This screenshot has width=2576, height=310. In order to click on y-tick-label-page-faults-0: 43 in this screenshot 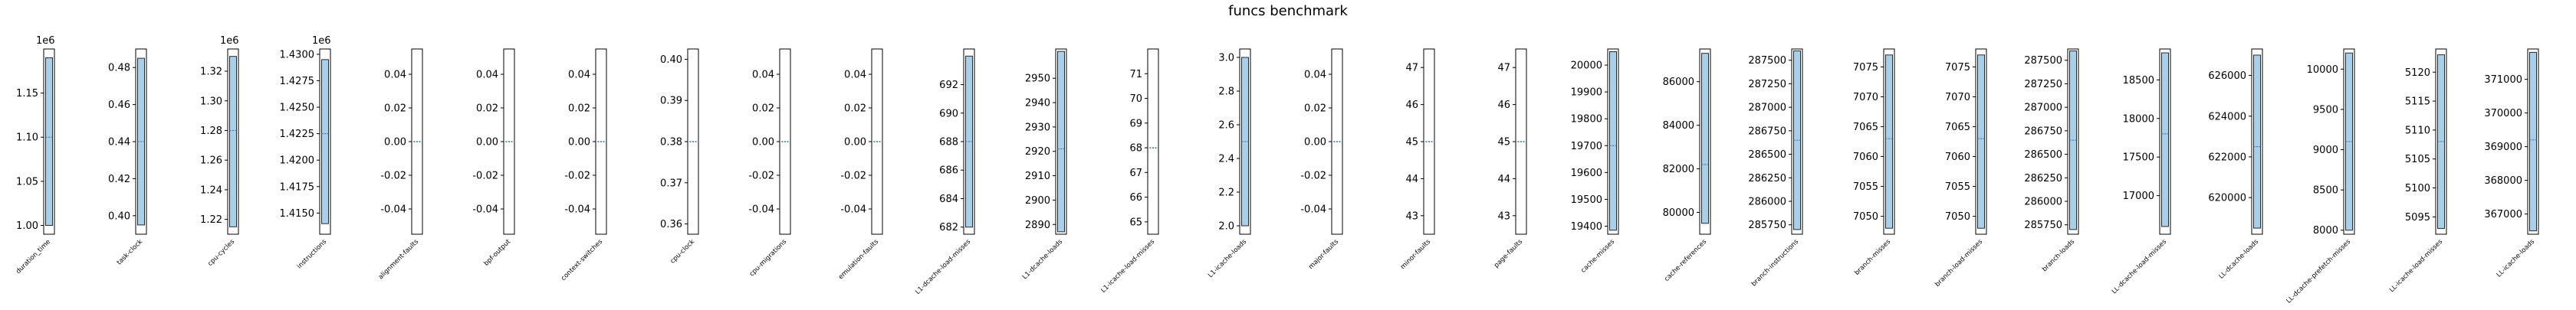, I will do `click(1504, 216)`.